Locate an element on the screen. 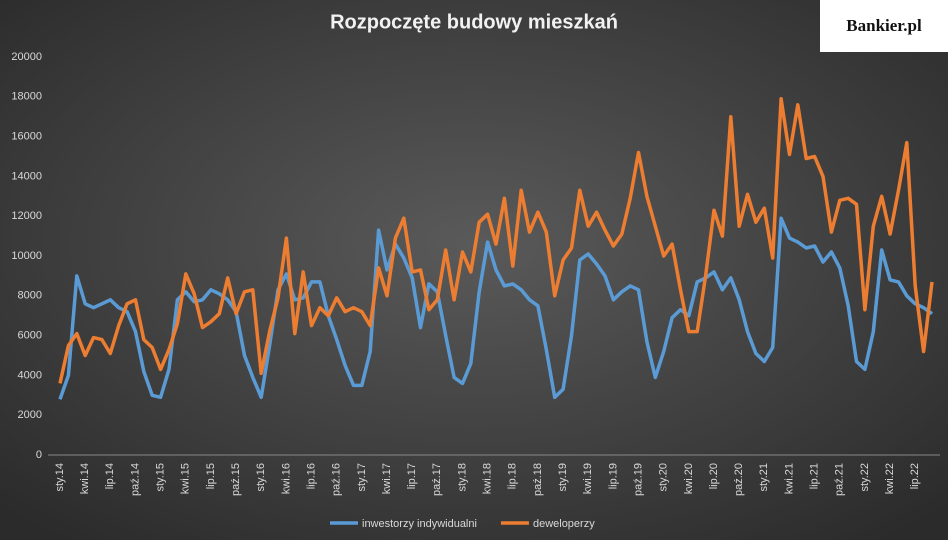  x-tick-label: lip.17 is located at coordinates (412, 476).